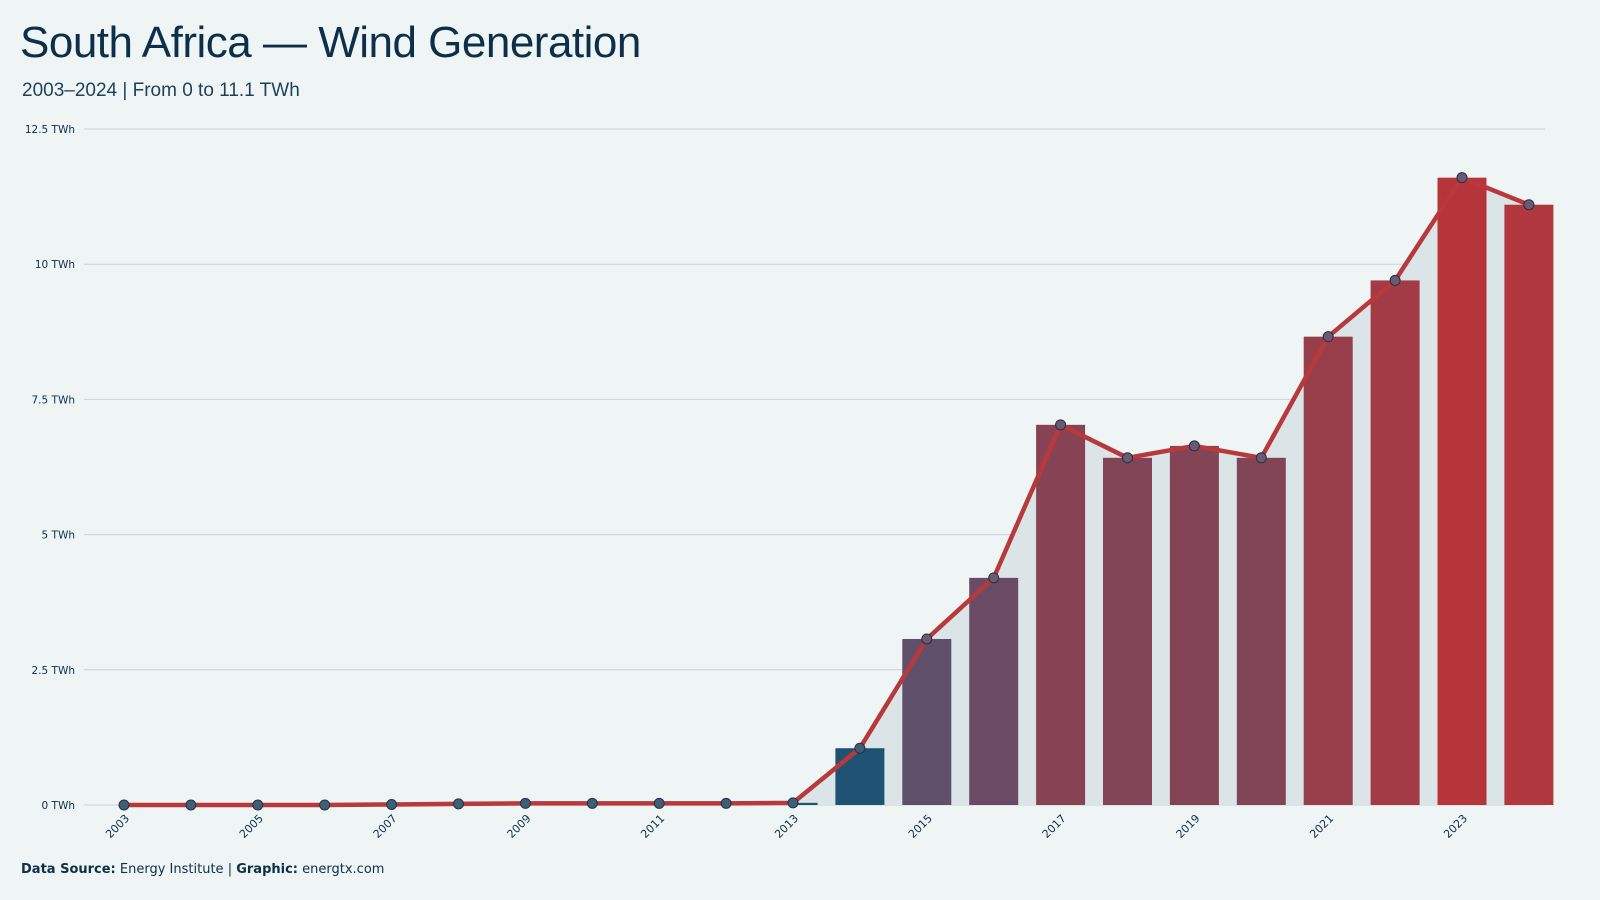  What do you see at coordinates (385, 826) in the screenshot?
I see `x-tick-label: 2007` at bounding box center [385, 826].